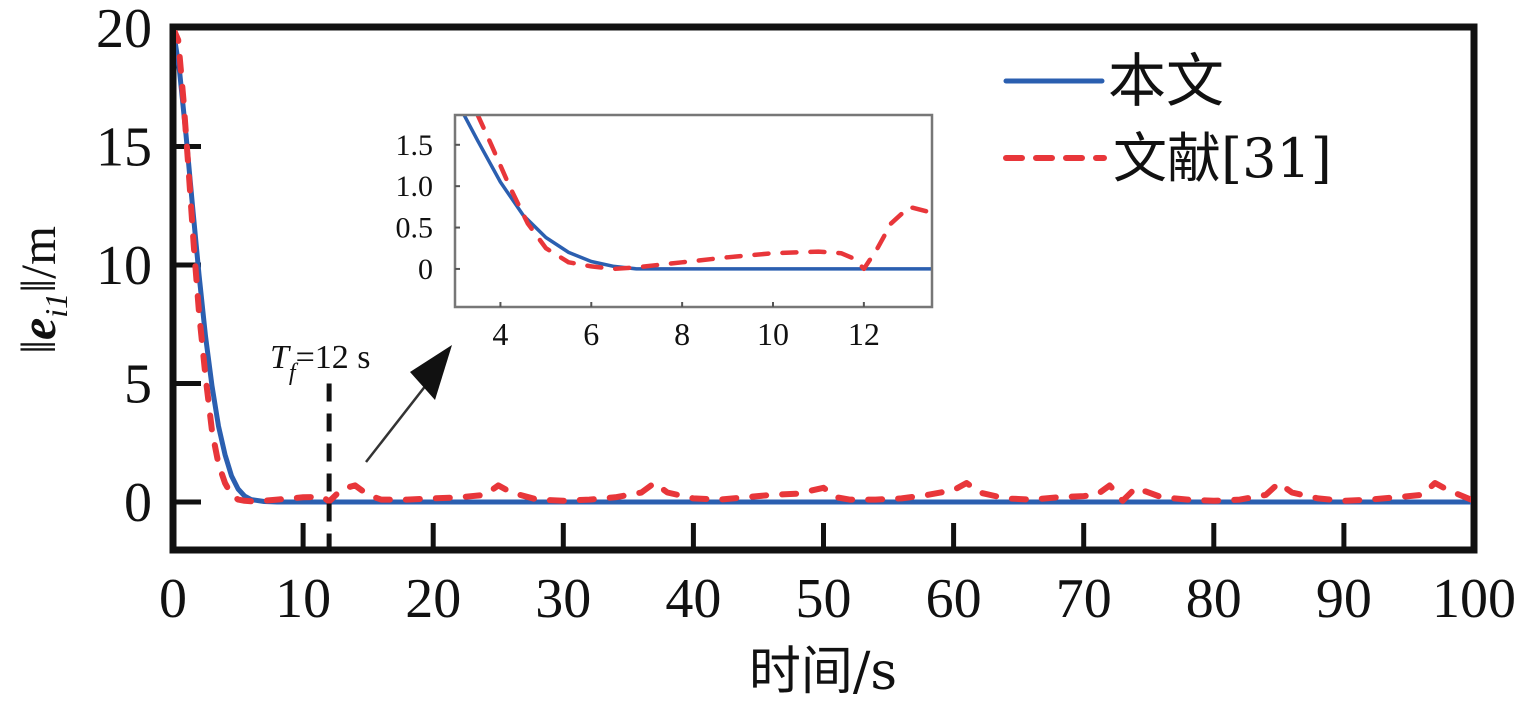 The image size is (1527, 707). I want to click on y-tick-label: 0, so click(138, 503).